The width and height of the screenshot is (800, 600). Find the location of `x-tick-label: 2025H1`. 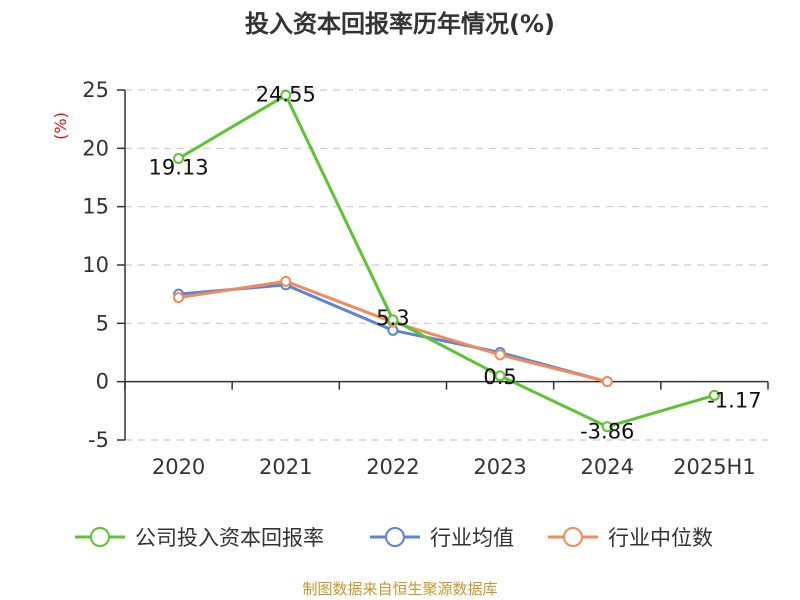

x-tick-label: 2025H1 is located at coordinates (714, 467).